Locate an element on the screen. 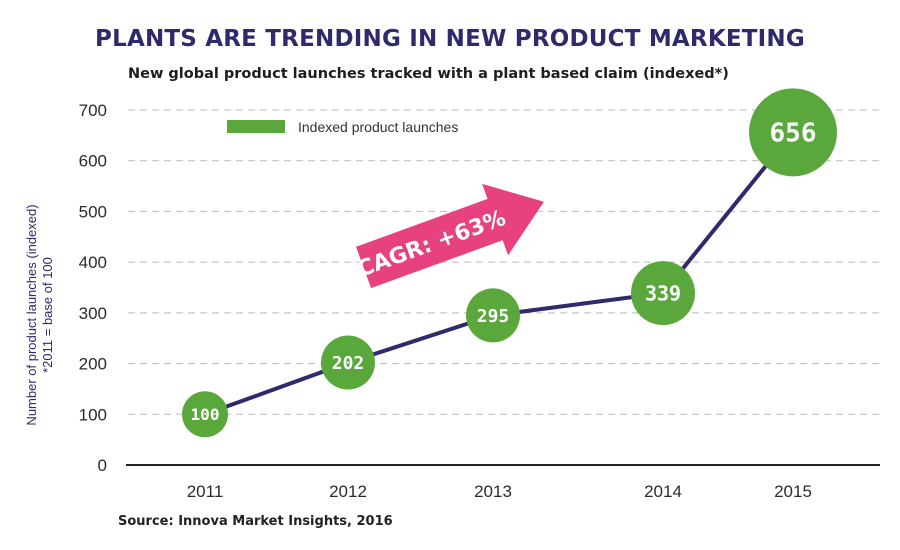 The image size is (900, 550). cagr-arrow-shape is located at coordinates (450, 236).